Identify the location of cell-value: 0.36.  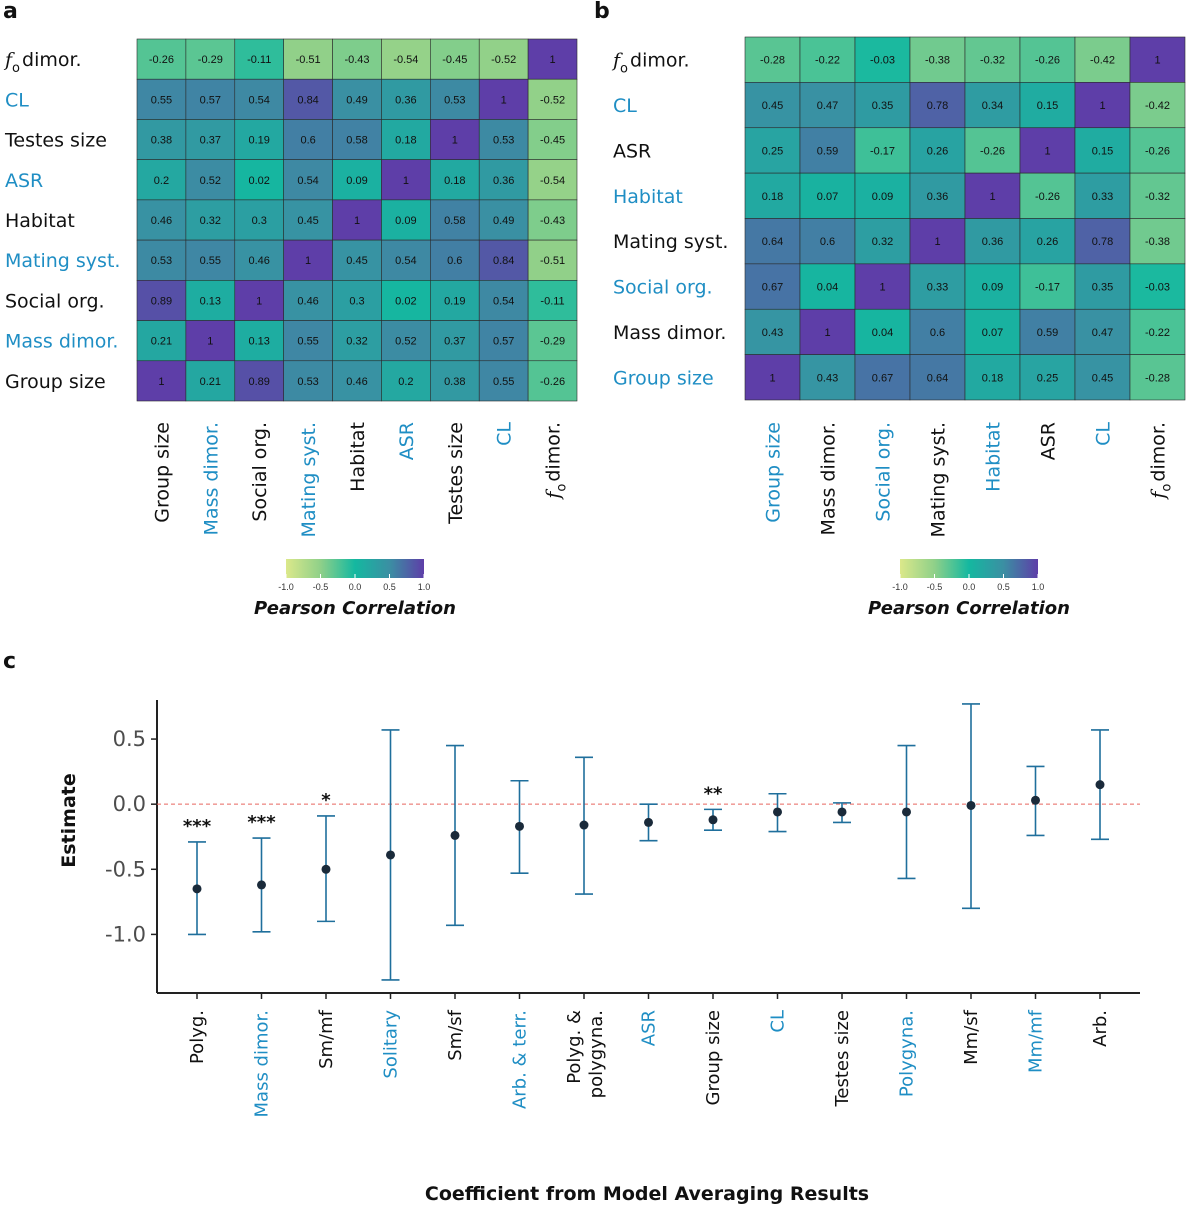
(937, 197).